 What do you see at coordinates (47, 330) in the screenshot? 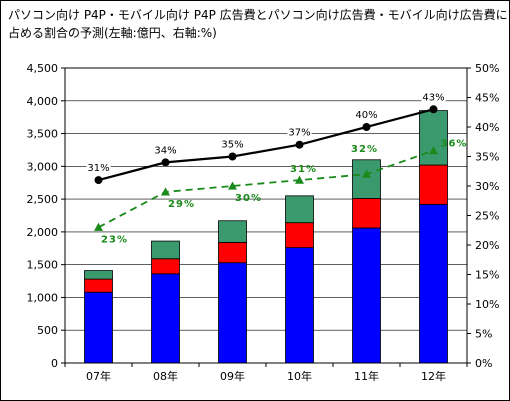
I see `y-left-tick-label: 500` at bounding box center [47, 330].